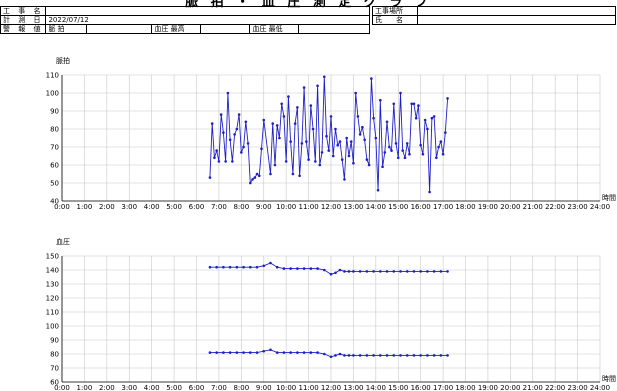  I want to click on chart2-y-tick-label: 110, so click(52, 313).